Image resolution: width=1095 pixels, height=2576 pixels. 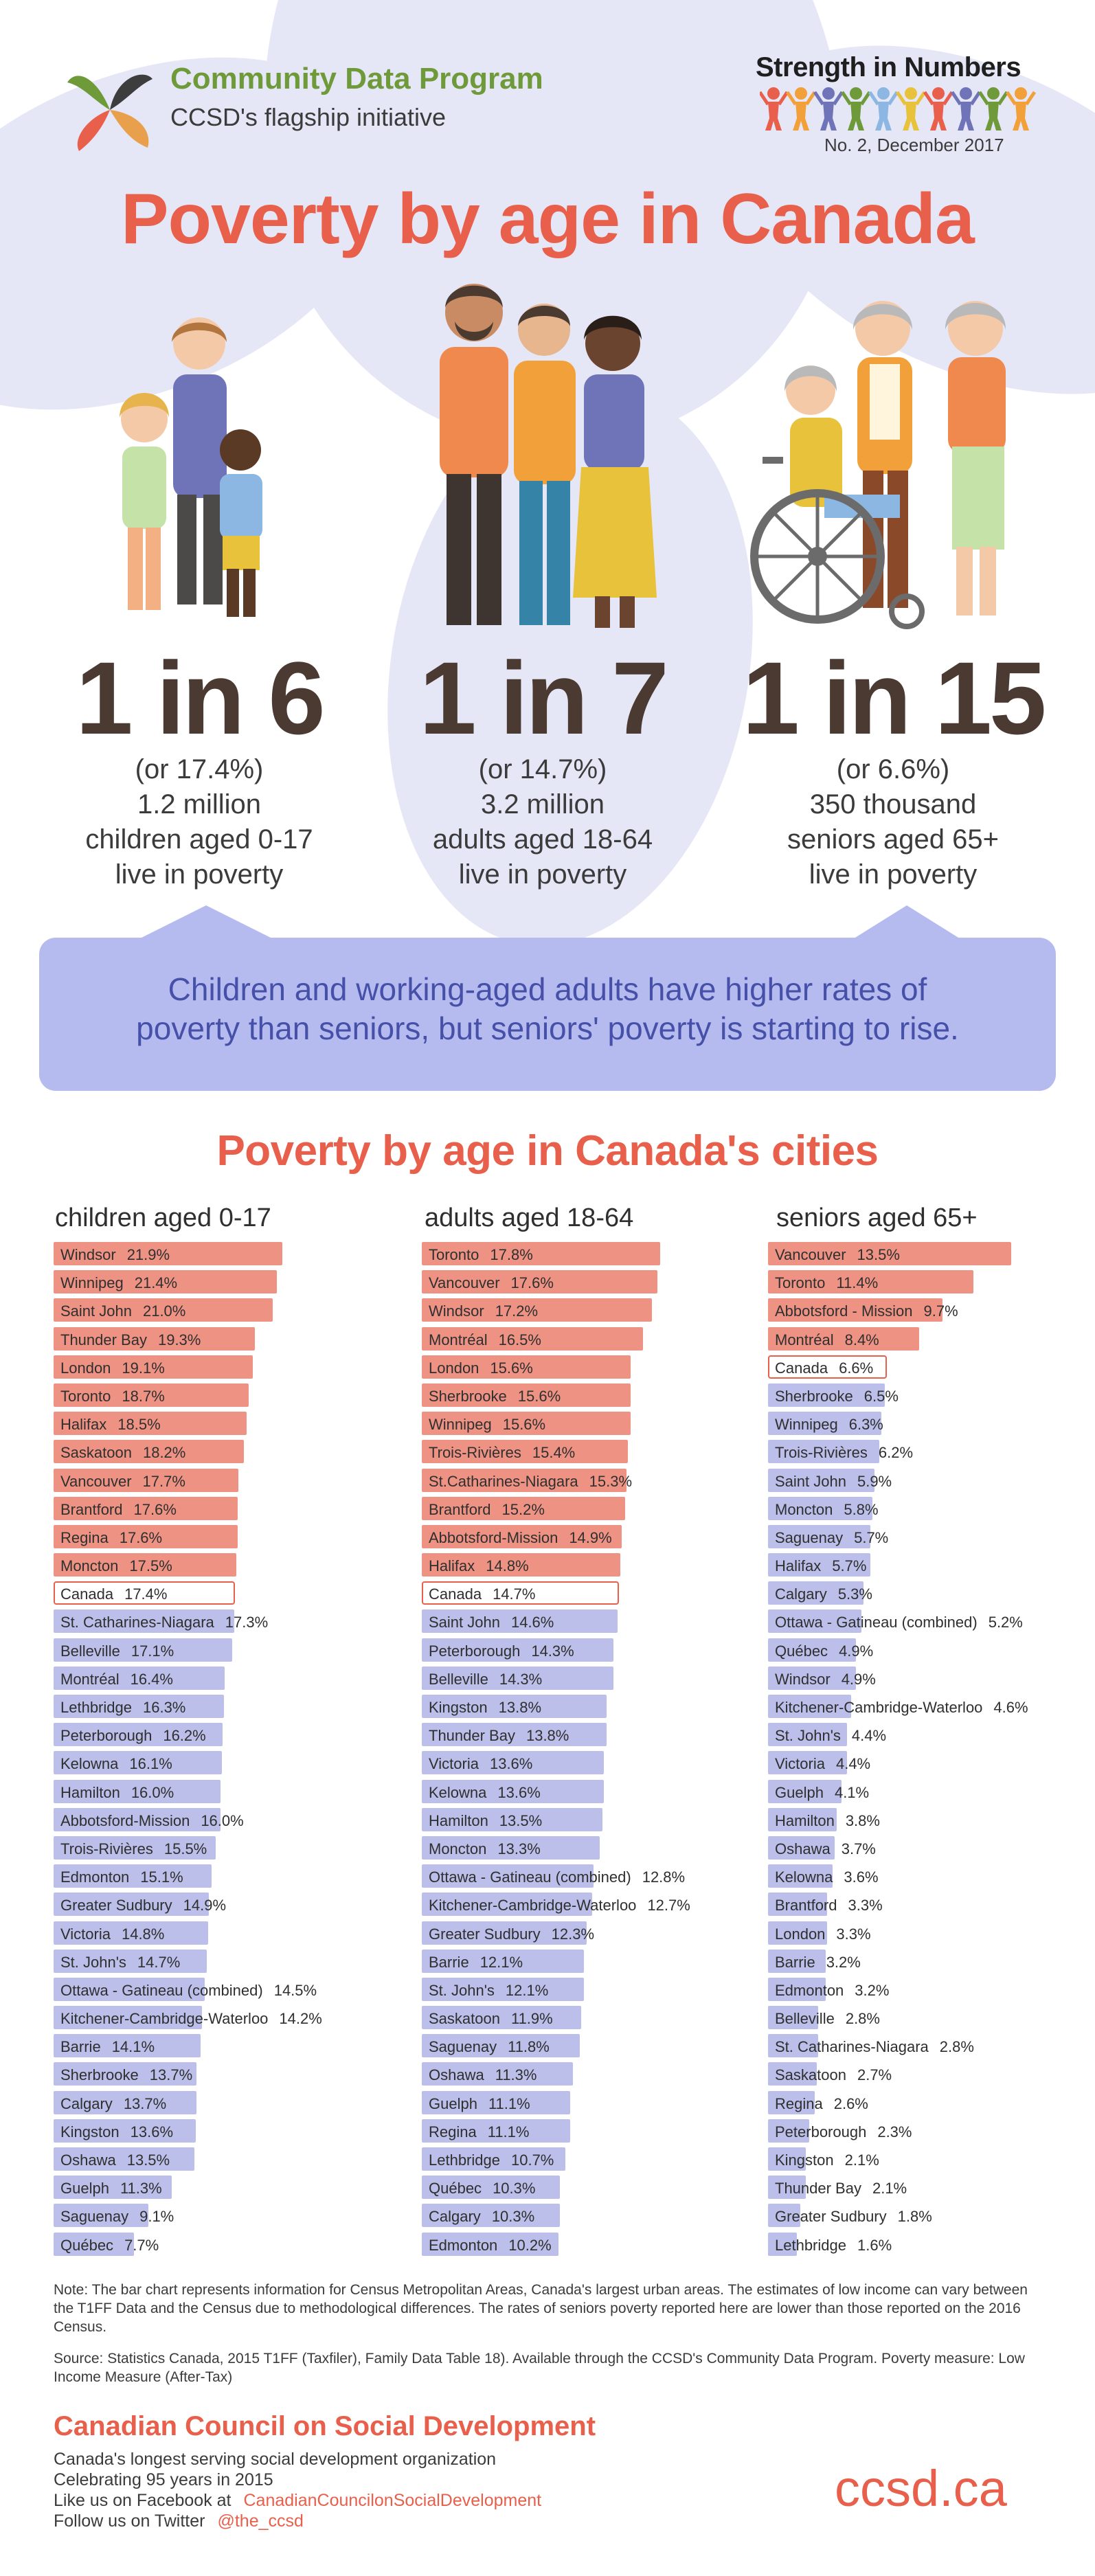 I want to click on value-label: 5.8%, so click(x=861, y=1509).